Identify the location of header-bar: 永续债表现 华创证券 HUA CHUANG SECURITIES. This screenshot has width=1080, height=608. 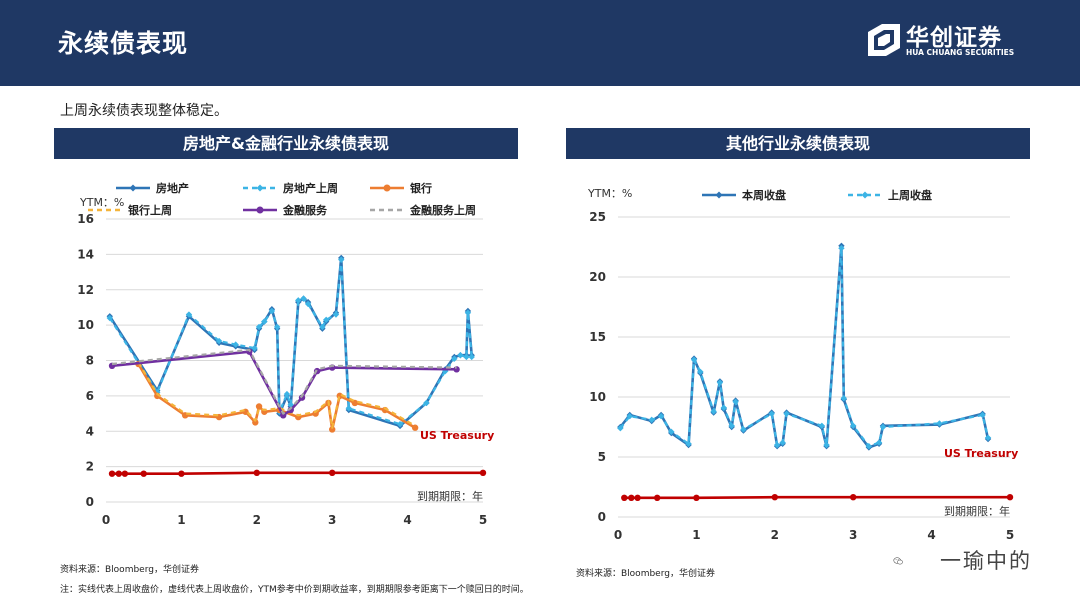
(540, 43).